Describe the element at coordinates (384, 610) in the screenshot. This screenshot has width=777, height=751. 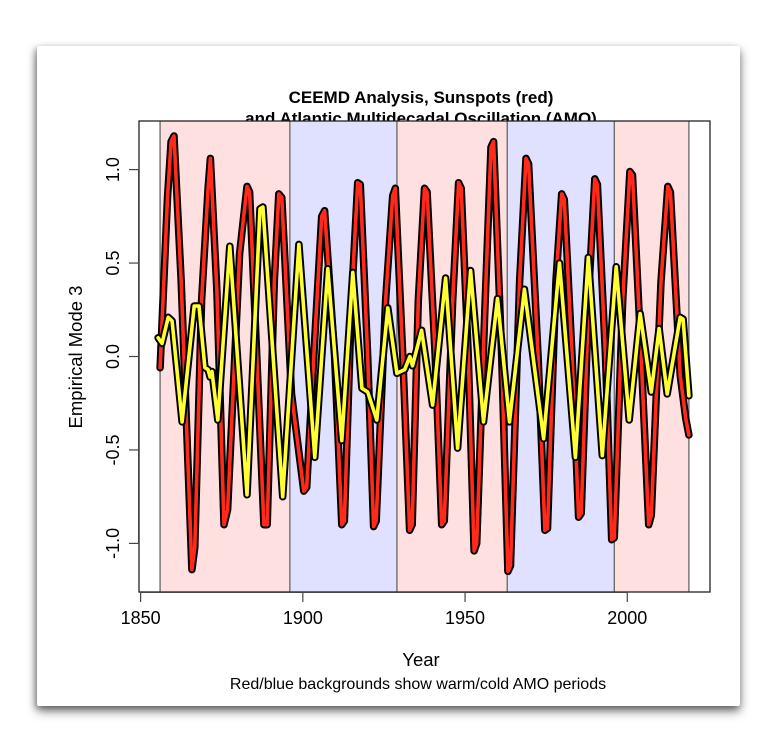
I see `x-axis: 1850 1900 1950 2000` at that location.